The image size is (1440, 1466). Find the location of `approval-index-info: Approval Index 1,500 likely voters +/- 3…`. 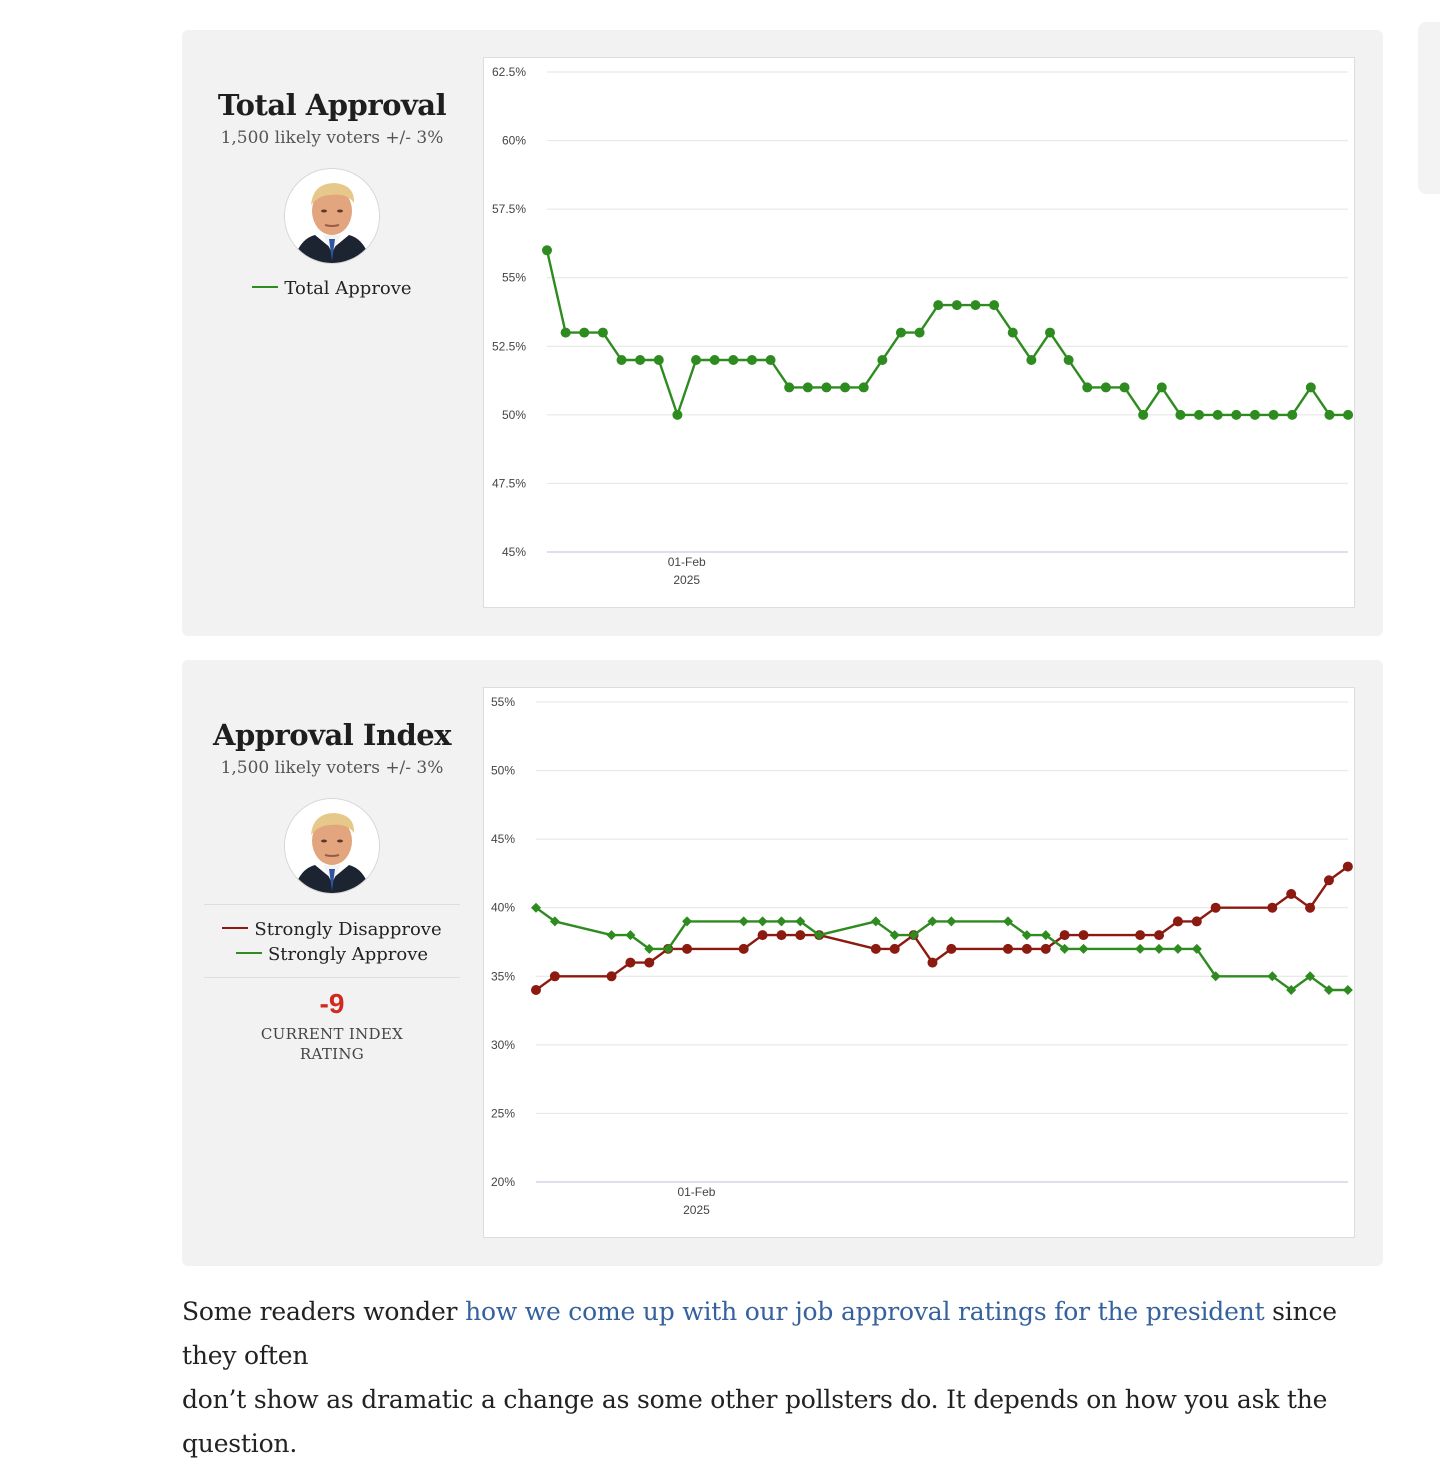

approval-index-info: Approval Index 1,500 likely voters +/- 3… is located at coordinates (332, 891).